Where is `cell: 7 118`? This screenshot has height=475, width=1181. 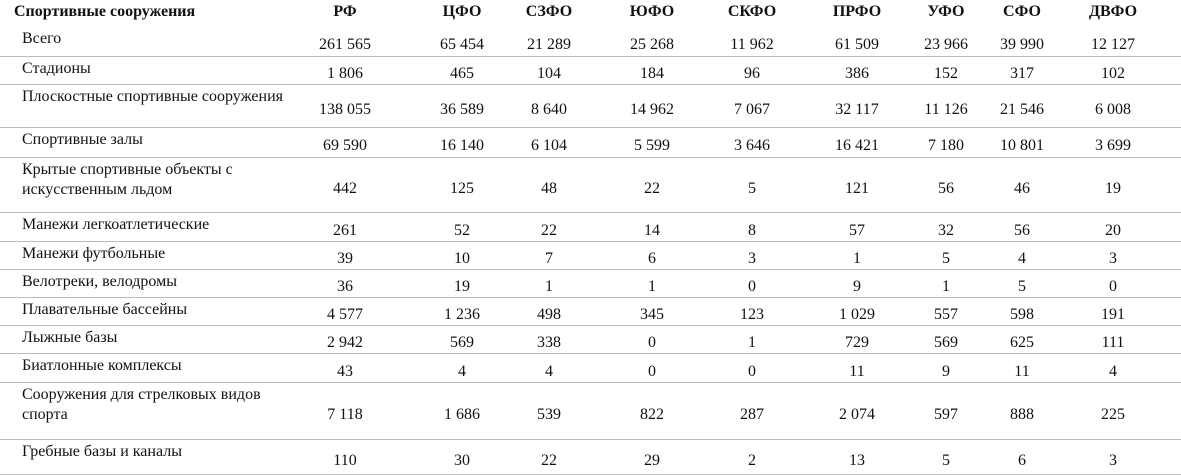
cell: 7 118 is located at coordinates (345, 414).